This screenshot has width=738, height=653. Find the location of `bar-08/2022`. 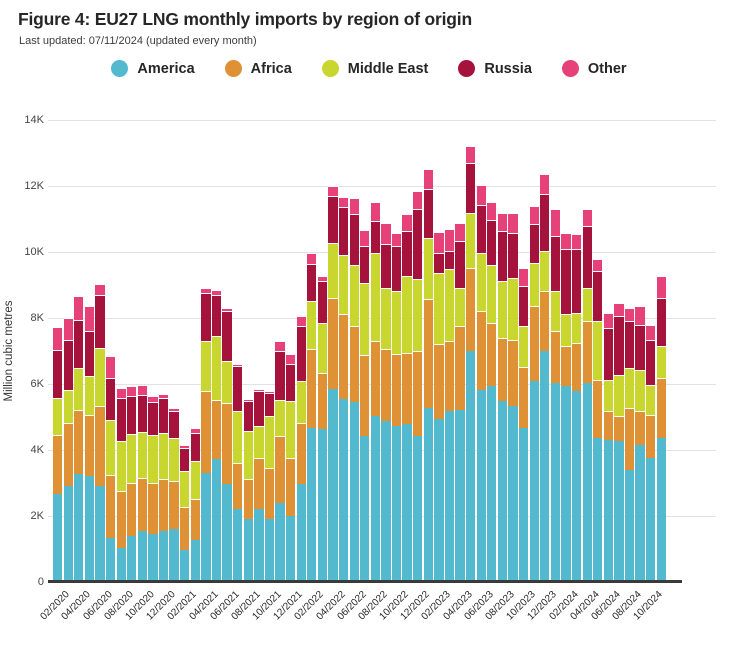

bar-08/2022 is located at coordinates (386, 401).